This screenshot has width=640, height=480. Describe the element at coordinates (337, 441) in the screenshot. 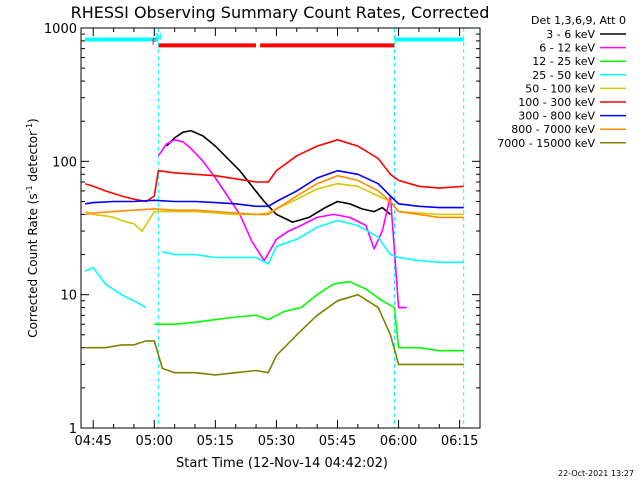

I see `x-tick-label: 05:45` at that location.